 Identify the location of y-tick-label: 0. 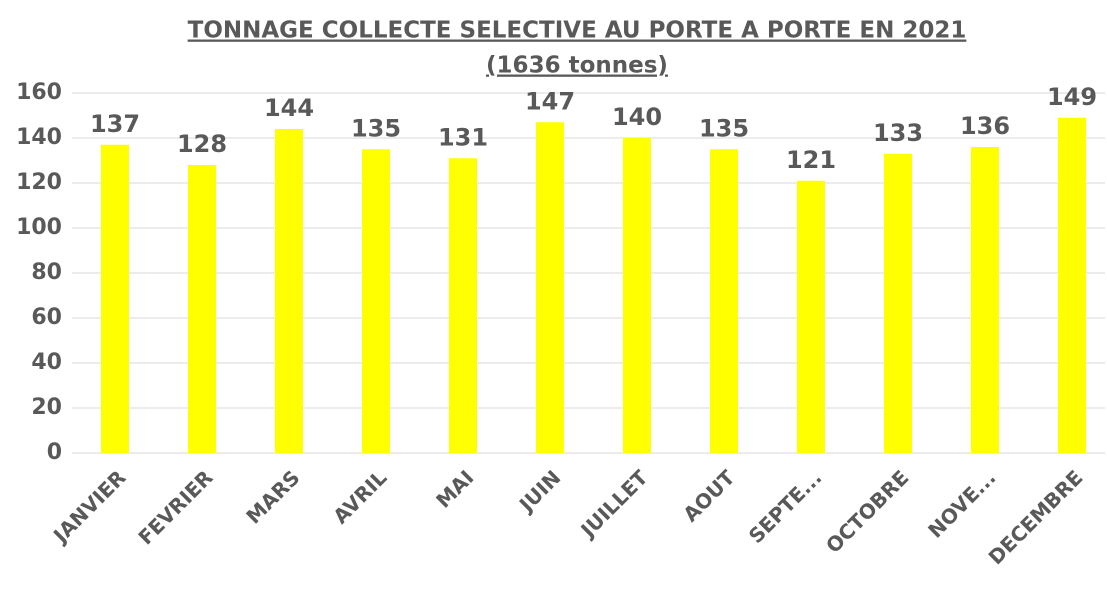
(54, 452).